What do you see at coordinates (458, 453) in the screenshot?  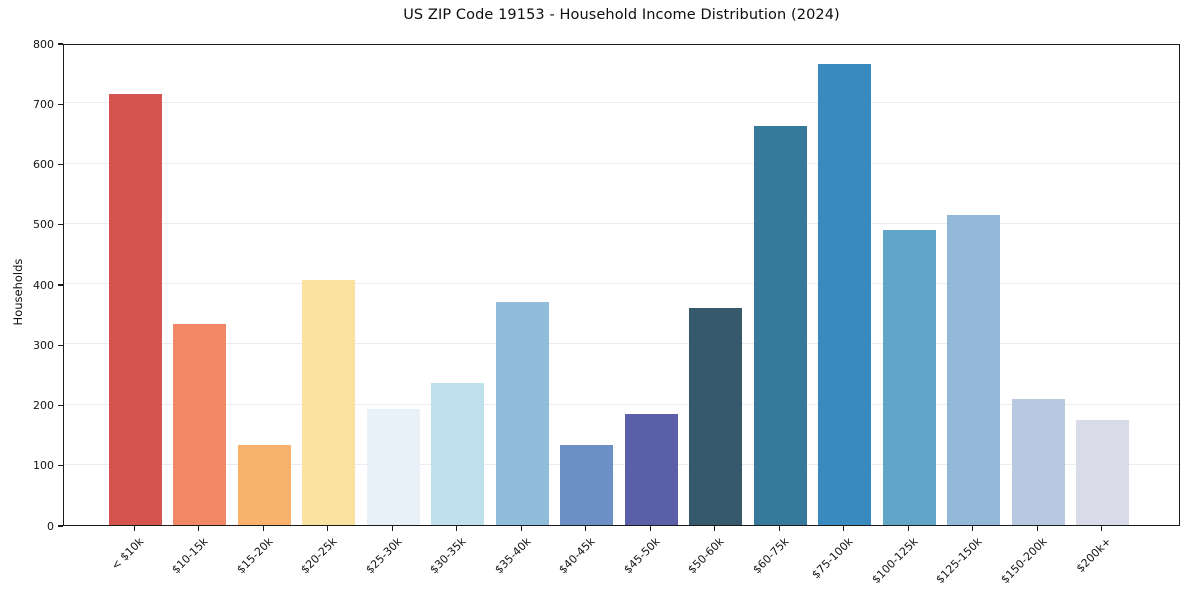 I see `bar-$30-35k` at bounding box center [458, 453].